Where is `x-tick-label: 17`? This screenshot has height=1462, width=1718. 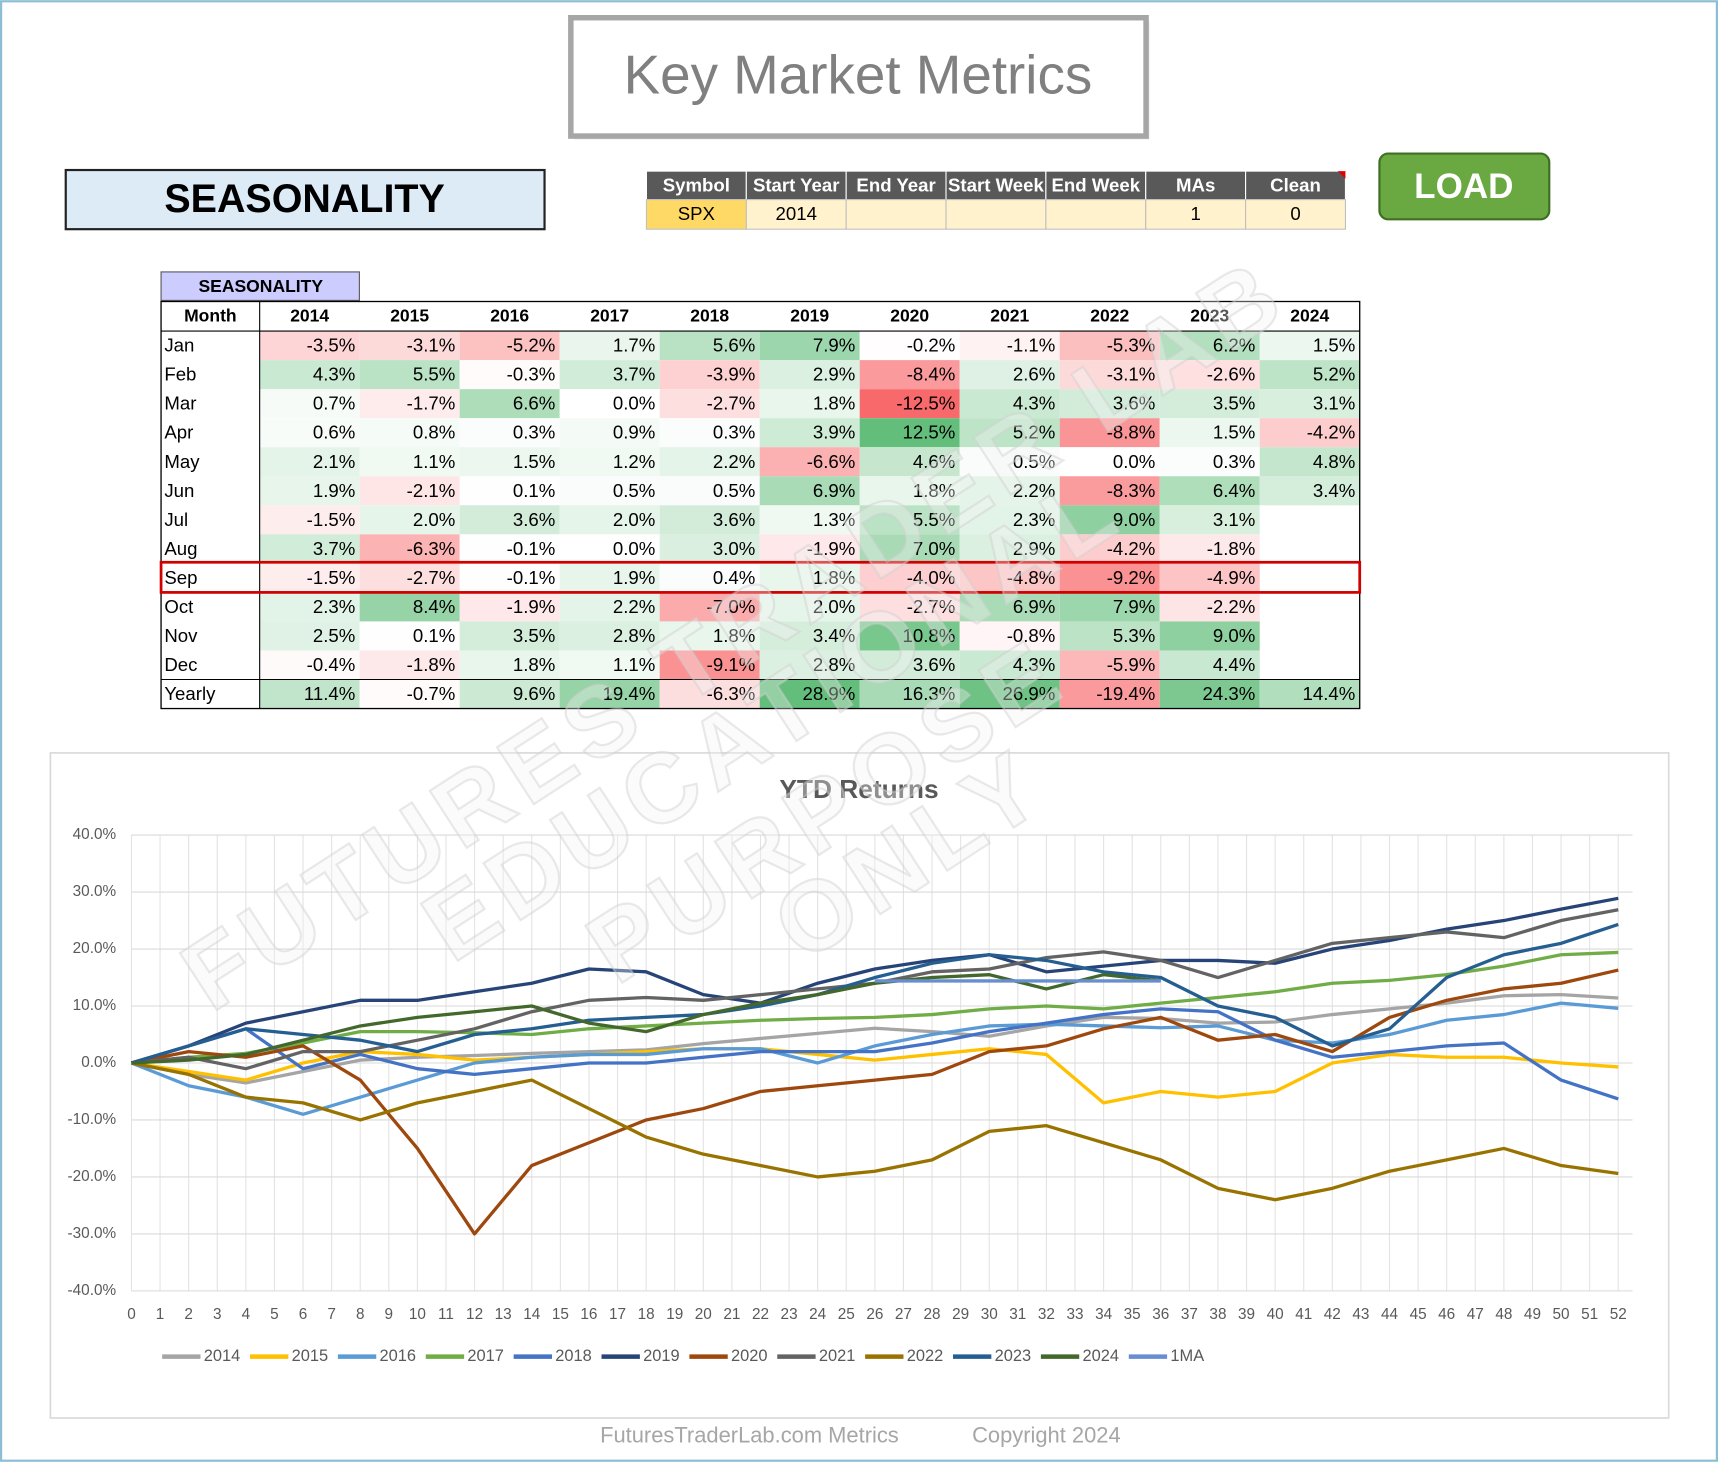 x-tick-label: 17 is located at coordinates (617, 1314).